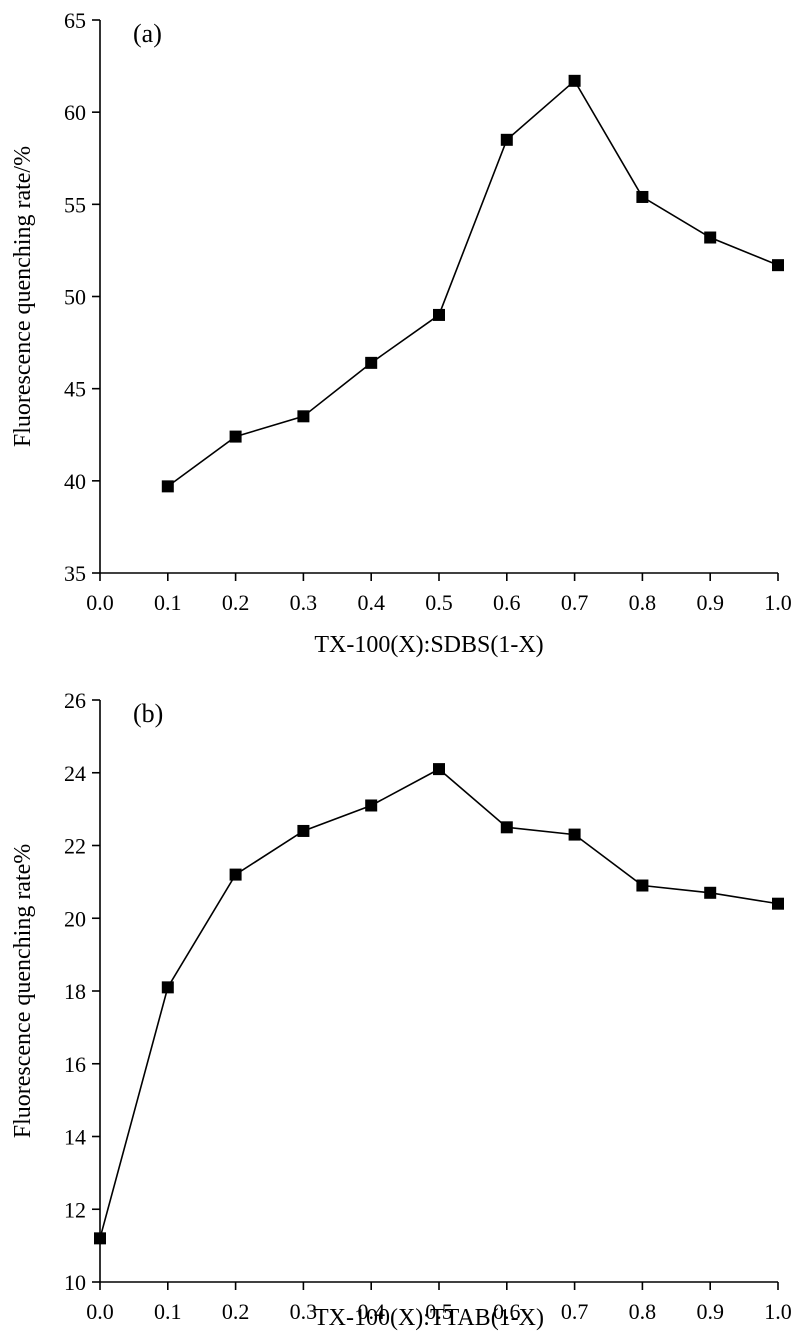  Describe the element at coordinates (75, 20) in the screenshot. I see `y-tick-label: 65` at that location.